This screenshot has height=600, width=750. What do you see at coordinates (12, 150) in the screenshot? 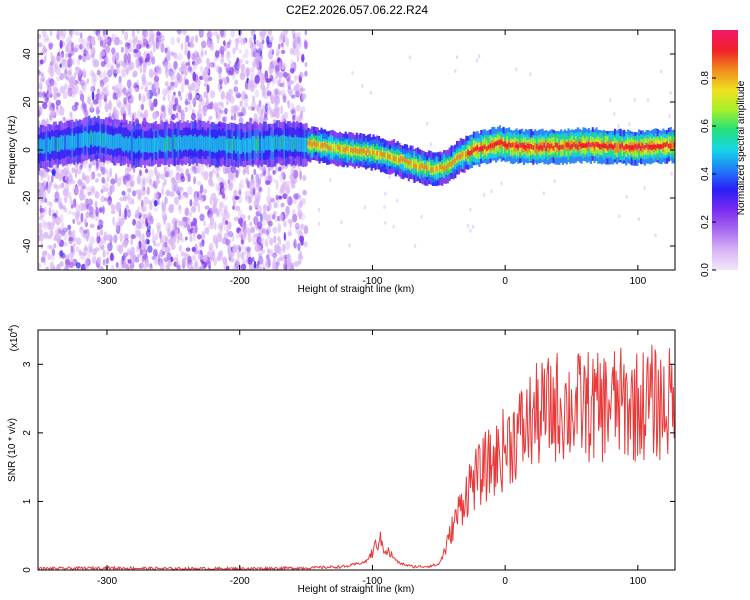
I see `spectrogram-y-label: Frequency (Hz)` at bounding box center [12, 150].